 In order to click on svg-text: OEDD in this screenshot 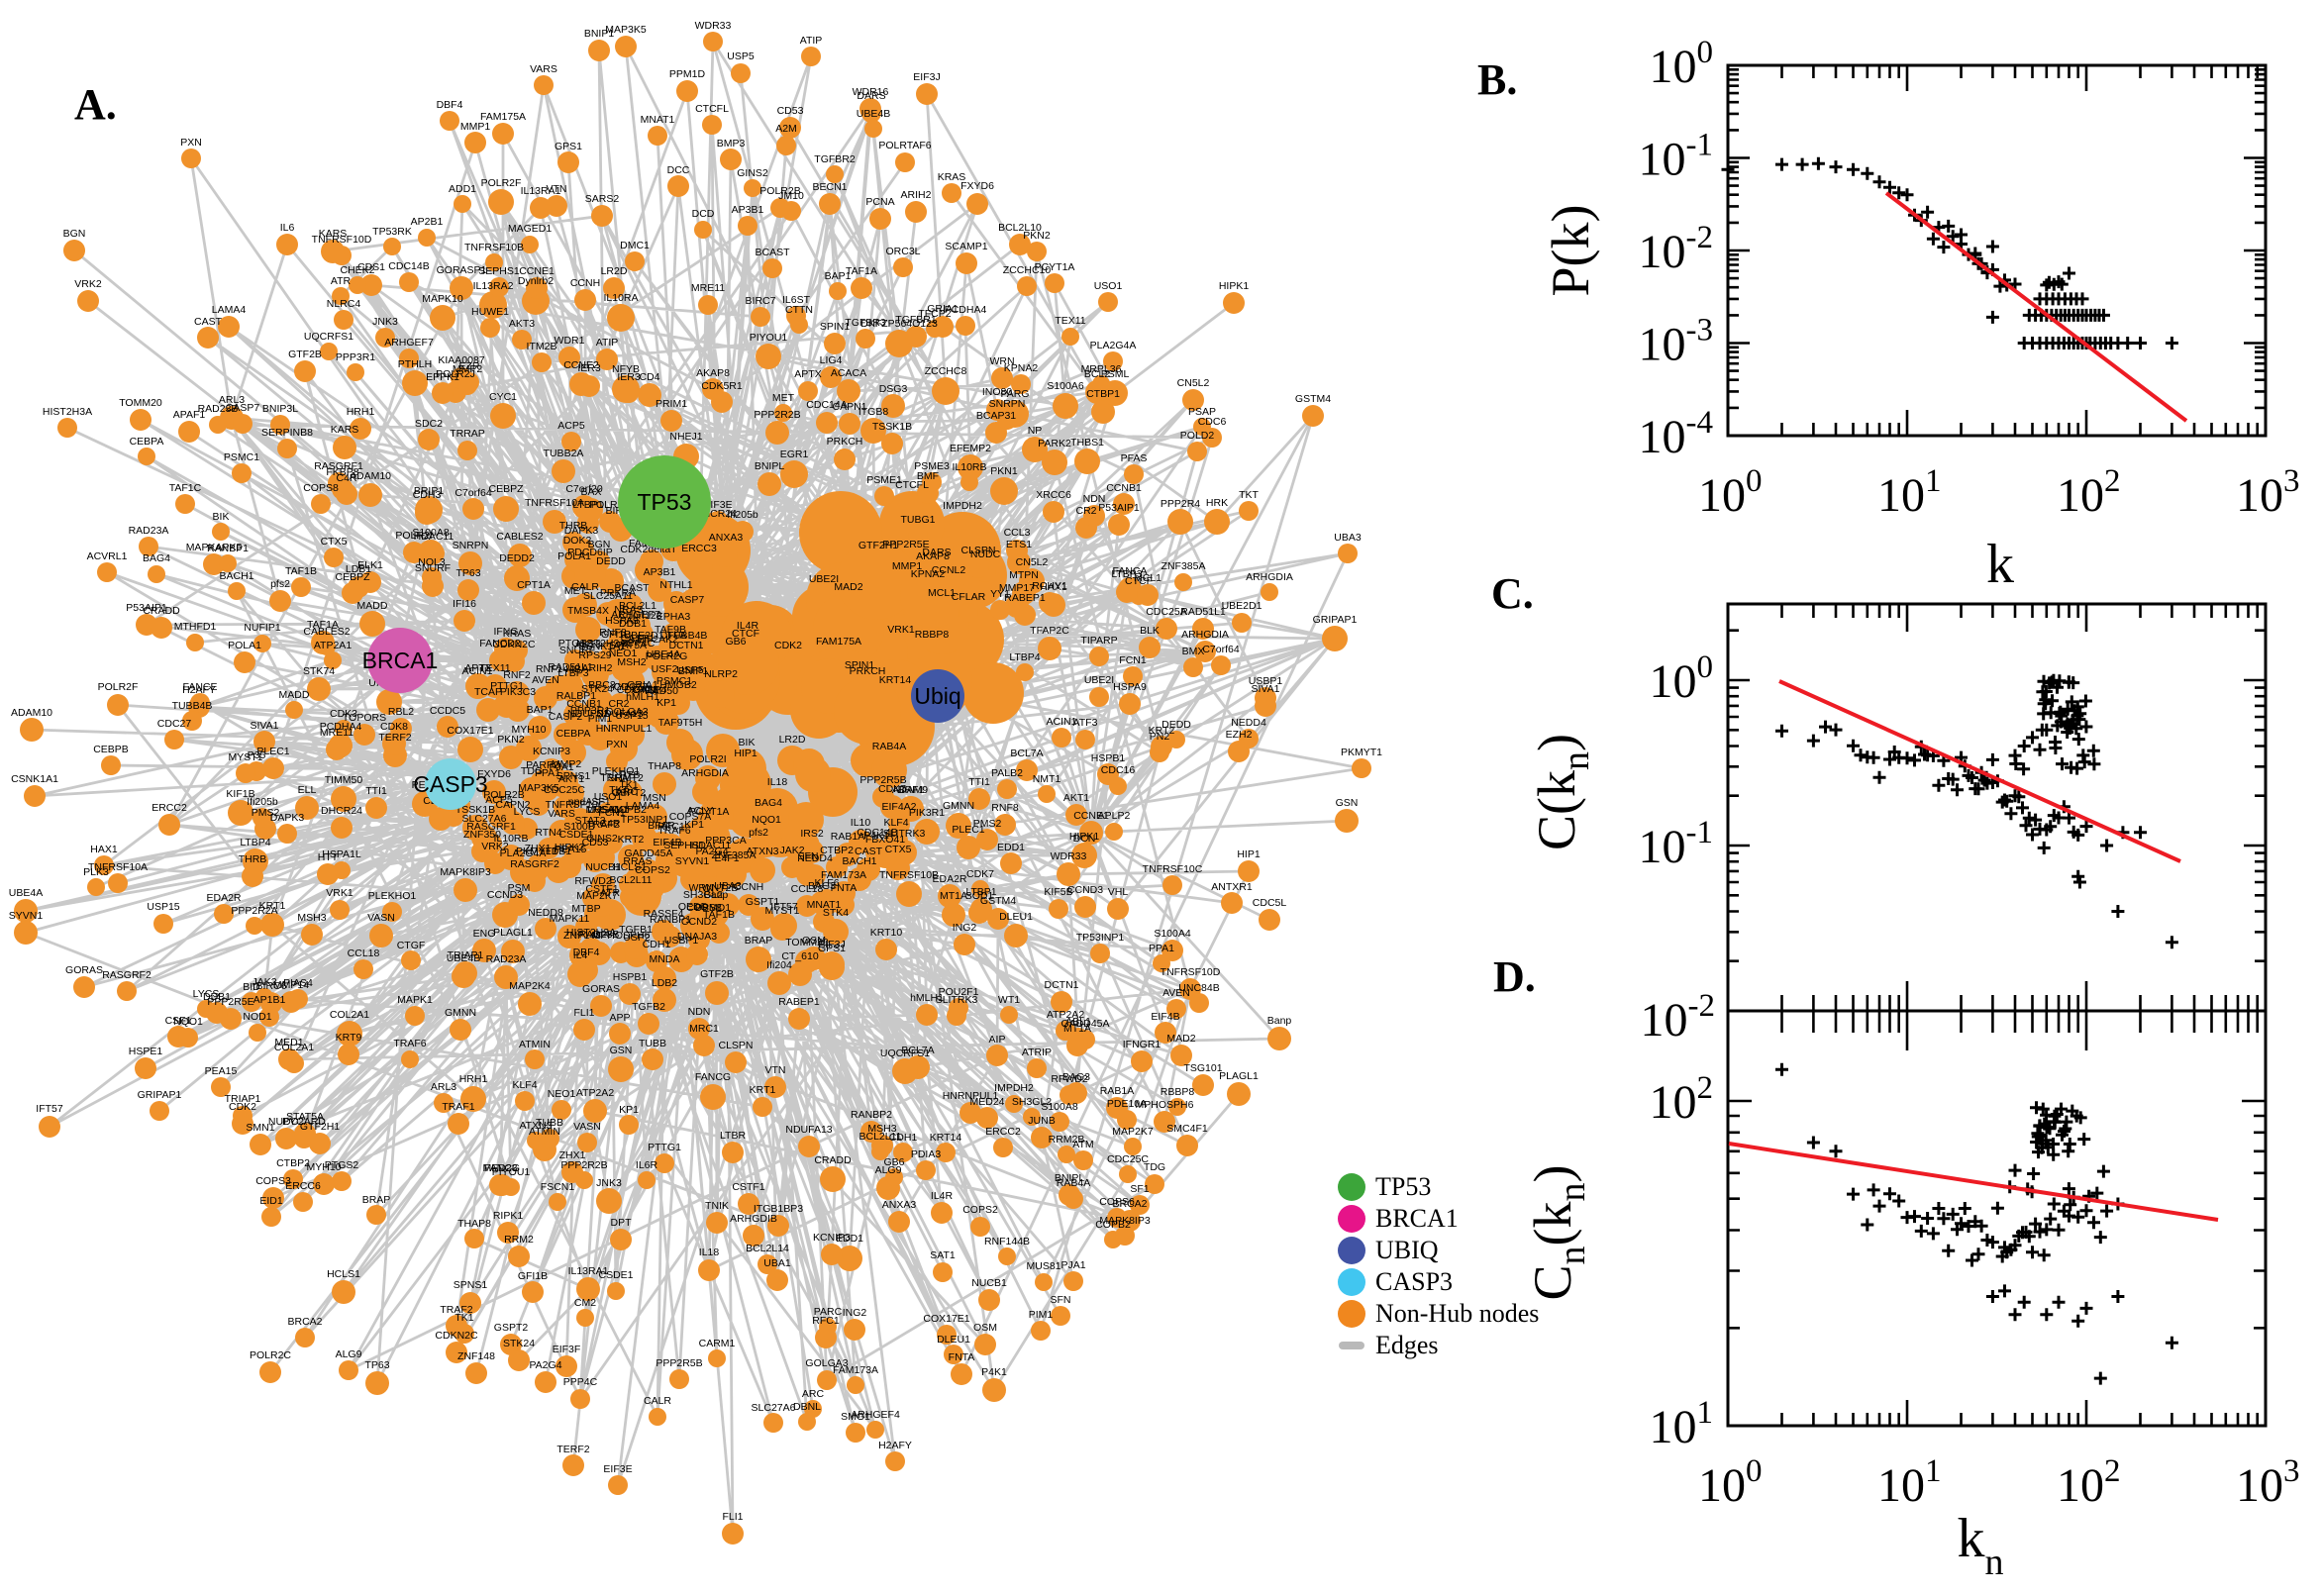, I will do `click(694, 907)`.